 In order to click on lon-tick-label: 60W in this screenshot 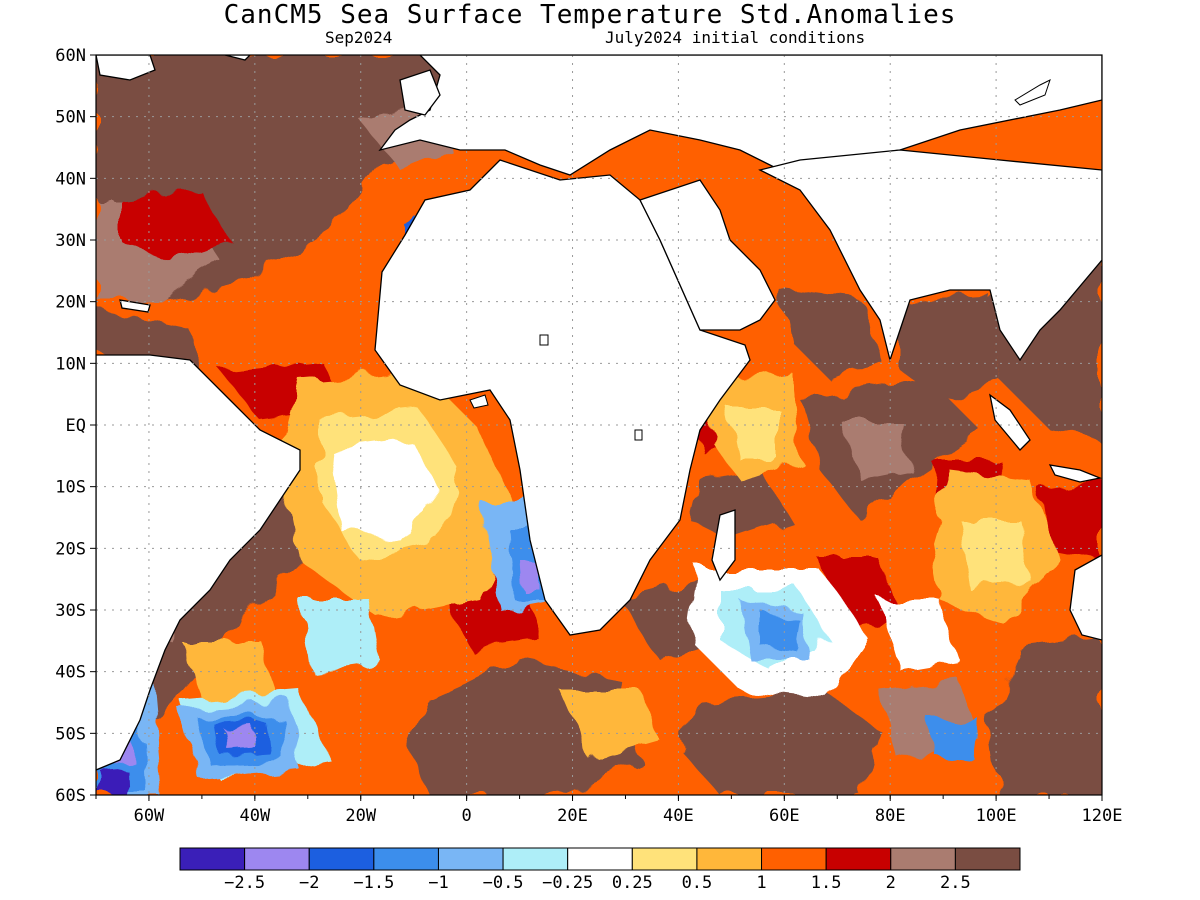, I will do `click(149, 816)`.